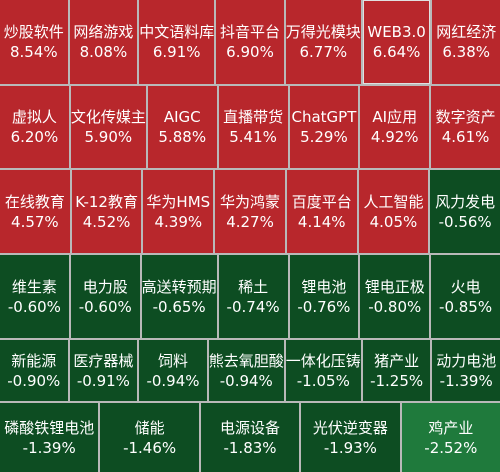  What do you see at coordinates (321, 201) in the screenshot?
I see `sector-name: 百度平台` at bounding box center [321, 201].